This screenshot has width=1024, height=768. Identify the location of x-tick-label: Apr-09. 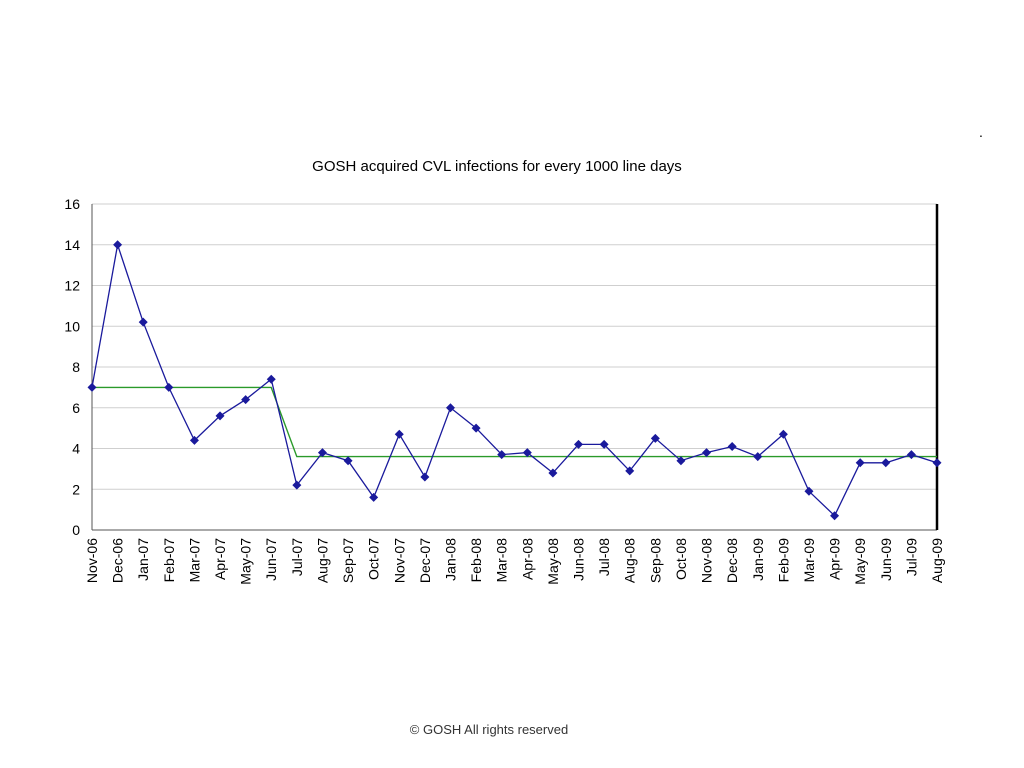
(835, 559).